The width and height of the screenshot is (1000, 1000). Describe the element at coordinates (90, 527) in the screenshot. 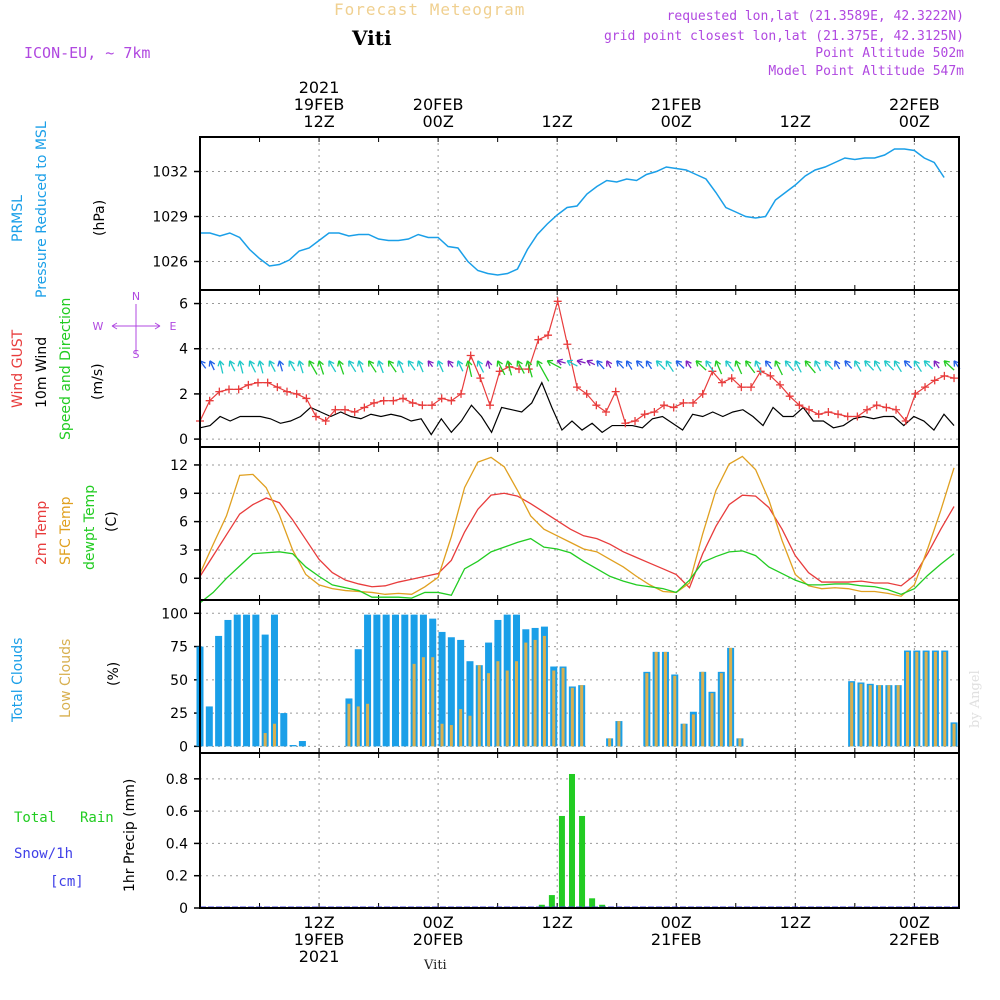

I see `temp-dewpt-label: dewpt Temp` at that location.